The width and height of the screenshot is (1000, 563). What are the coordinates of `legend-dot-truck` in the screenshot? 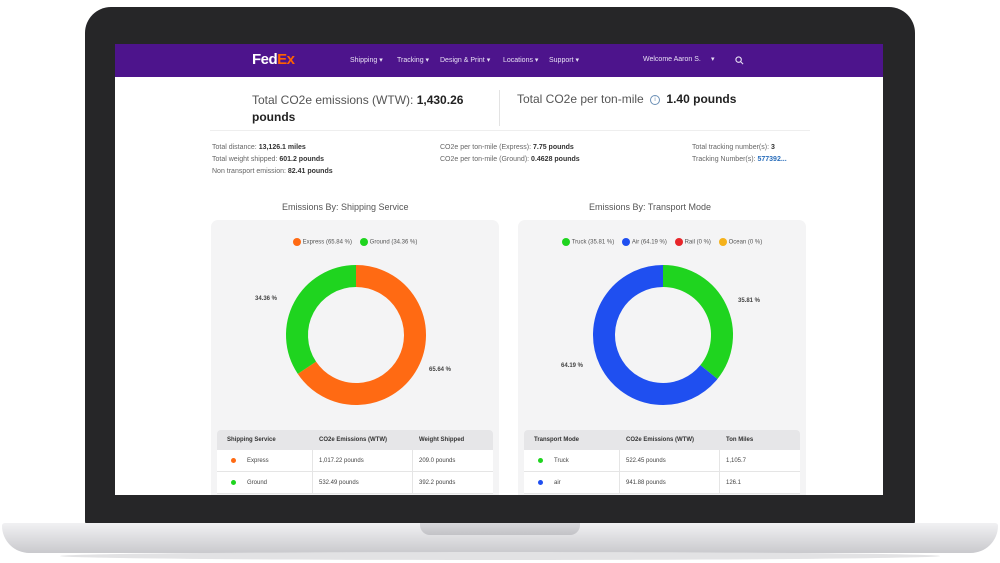 It's located at (565, 242).